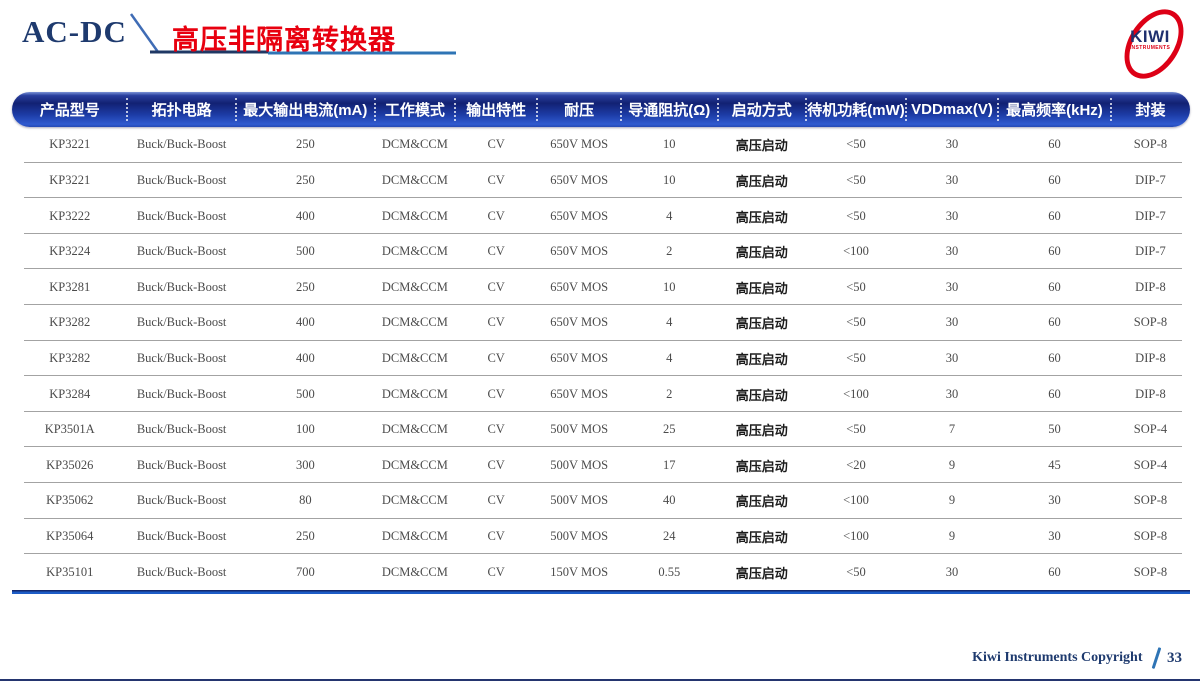  Describe the element at coordinates (952, 464) in the screenshot. I see `table-cell: 9` at that location.